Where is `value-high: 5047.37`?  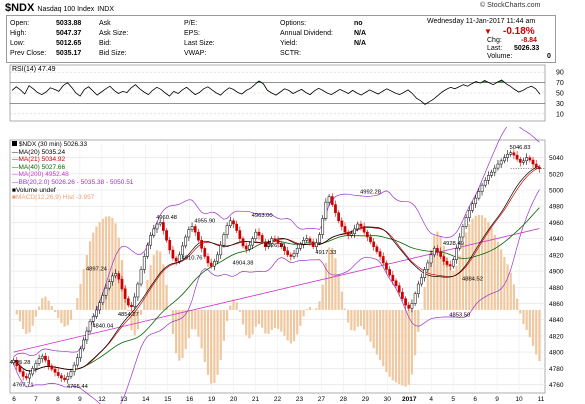 value-high: 5047.37 is located at coordinates (69, 33).